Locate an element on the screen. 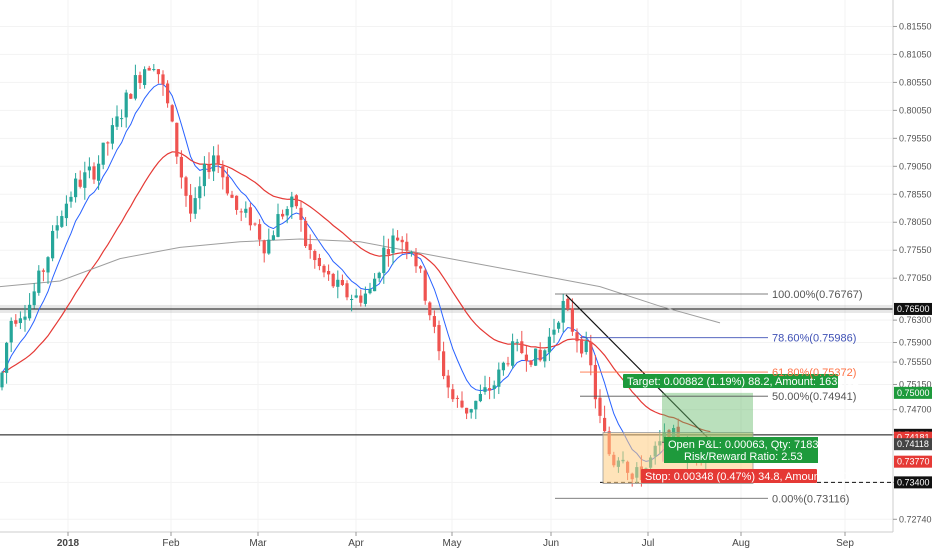 The height and width of the screenshot is (550, 932). trend-line is located at coordinates (641, 370).